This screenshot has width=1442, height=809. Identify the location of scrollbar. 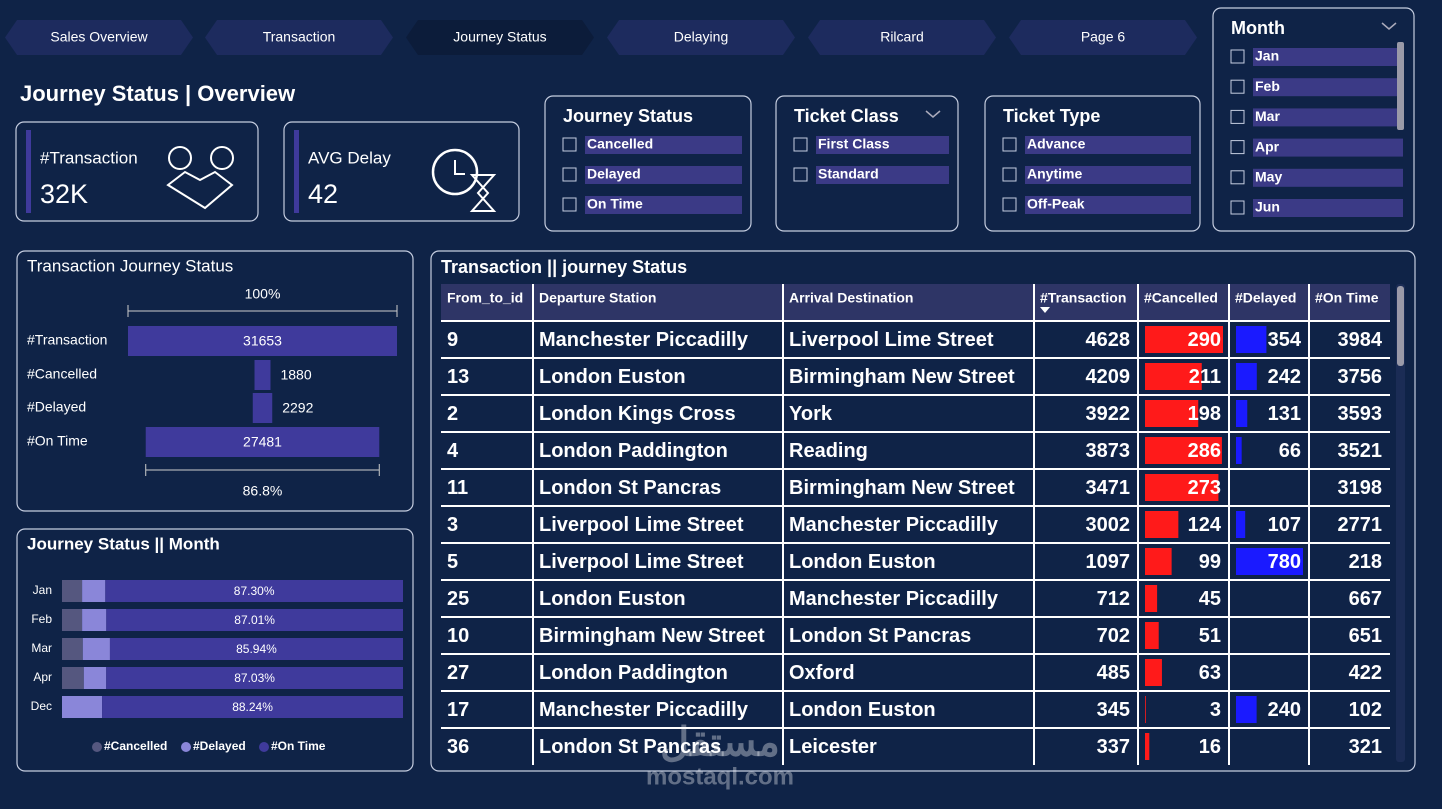
(1400, 86).